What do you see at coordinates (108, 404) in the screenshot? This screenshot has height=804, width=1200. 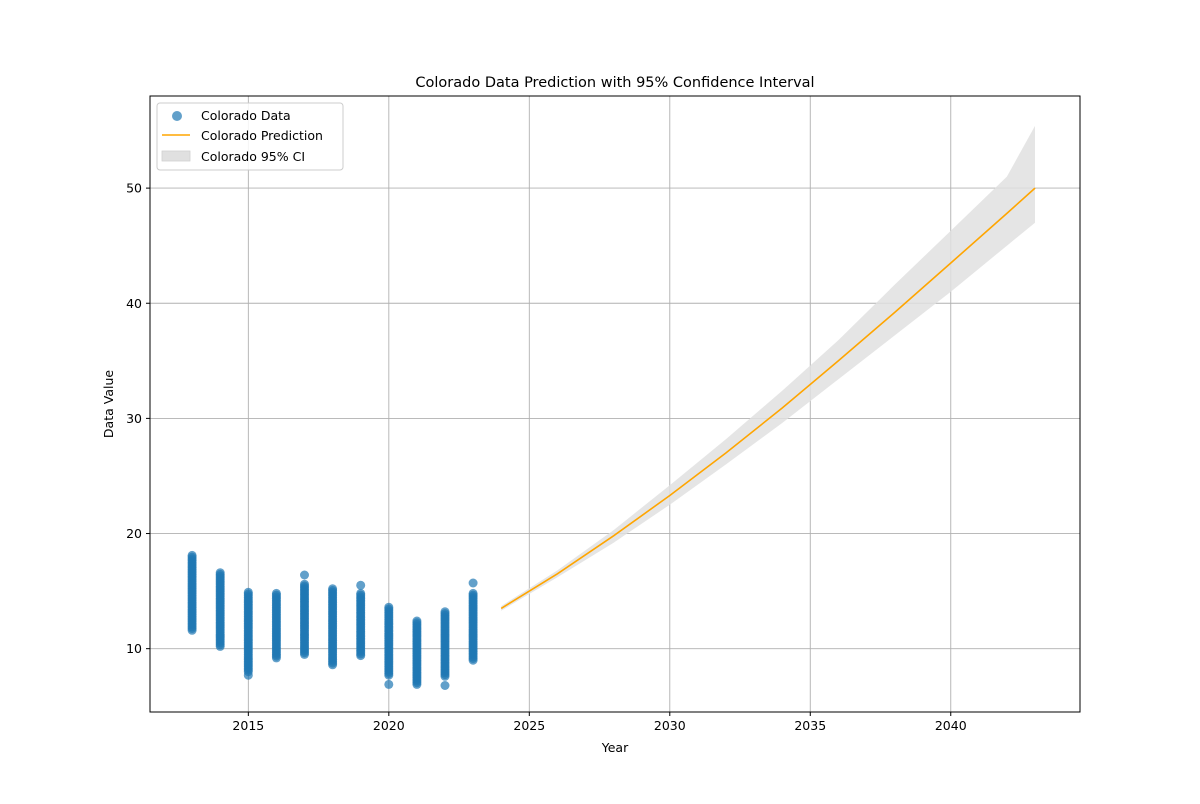 I see `y-axis-label: Data Value` at bounding box center [108, 404].